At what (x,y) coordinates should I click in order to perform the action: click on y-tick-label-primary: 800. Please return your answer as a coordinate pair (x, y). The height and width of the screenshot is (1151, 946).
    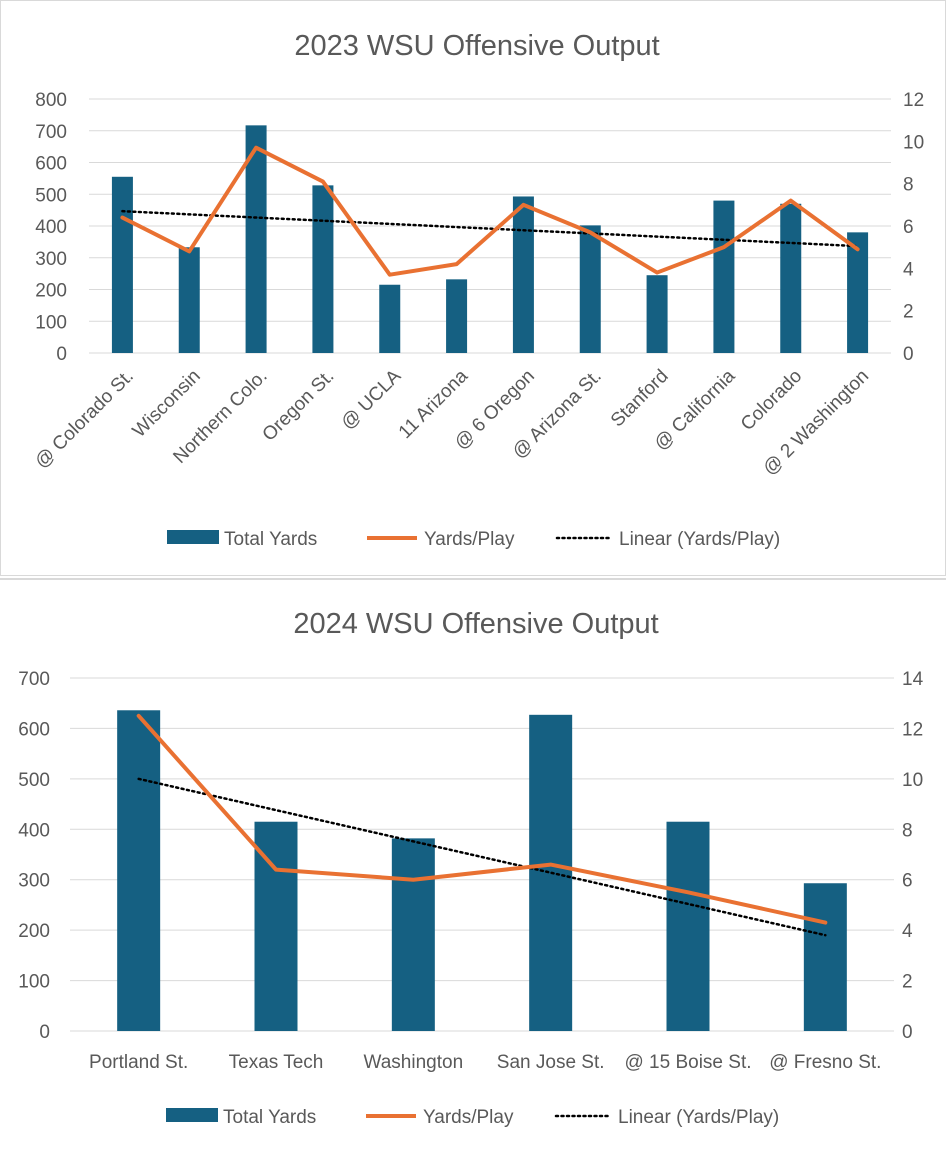
    Looking at the image, I should click on (51, 100).